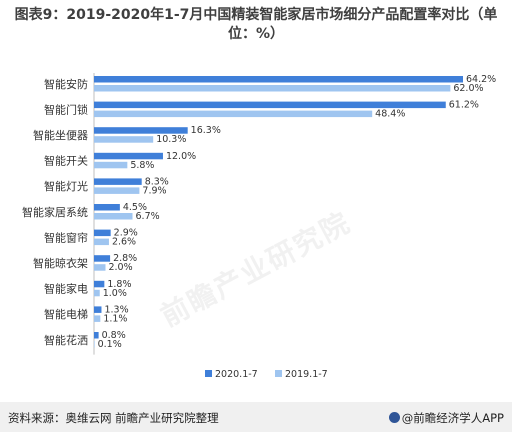 The image size is (512, 432). What do you see at coordinates (468, 88) in the screenshot?
I see `data-label: 62.0%` at bounding box center [468, 88].